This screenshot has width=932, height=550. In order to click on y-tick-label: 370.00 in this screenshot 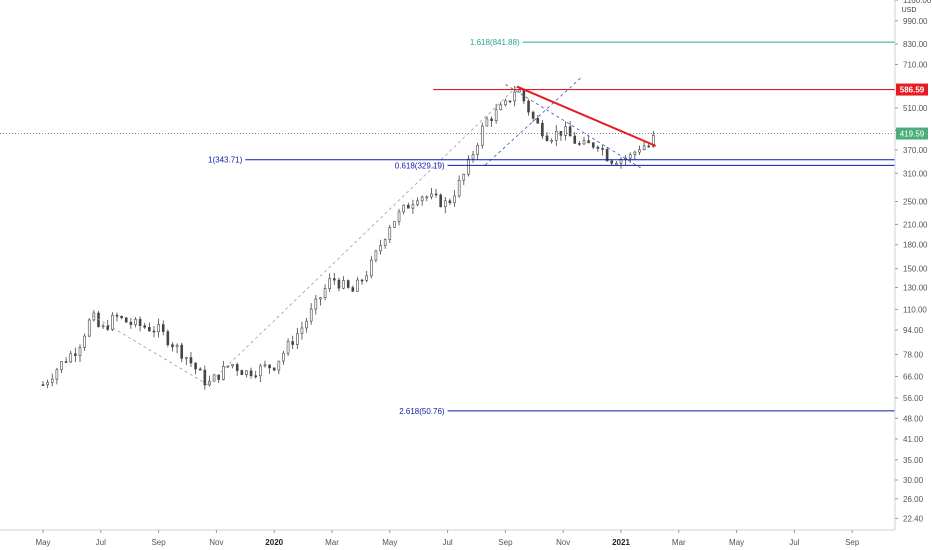, I will do `click(915, 150)`.